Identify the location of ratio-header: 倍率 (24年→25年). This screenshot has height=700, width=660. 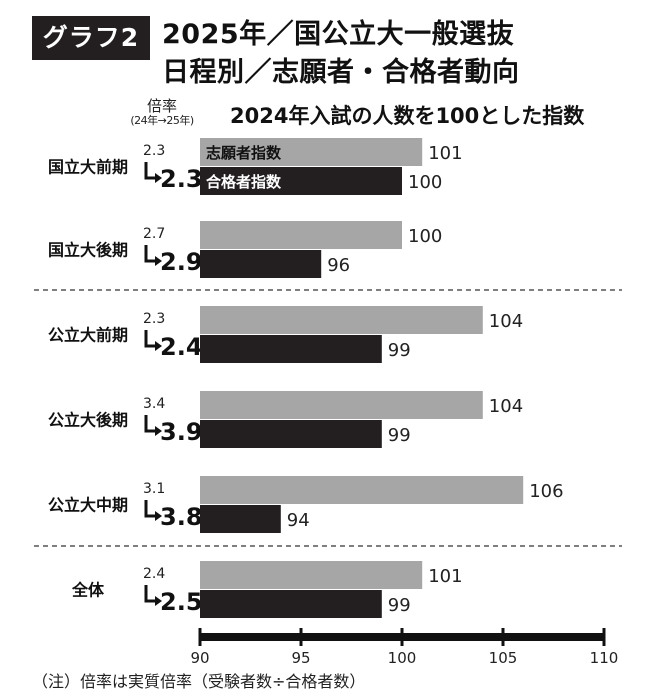
(162, 112).